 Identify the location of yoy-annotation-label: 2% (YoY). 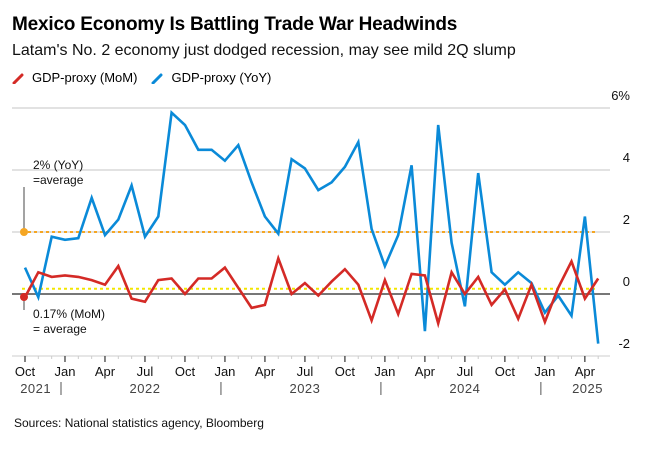
(58, 165).